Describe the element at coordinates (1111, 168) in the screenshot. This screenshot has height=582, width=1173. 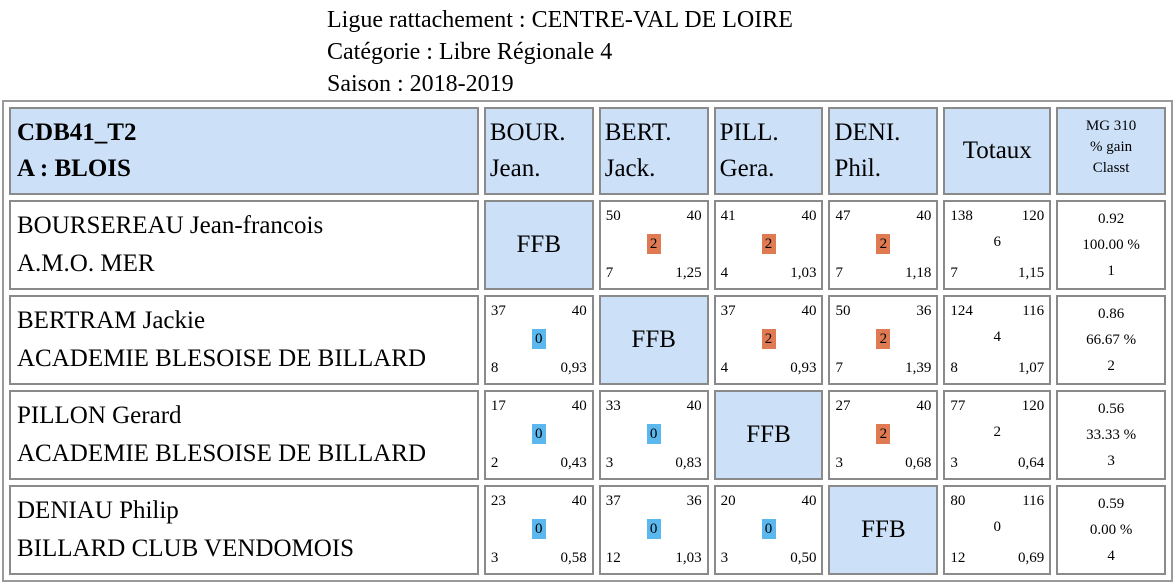
I see `mg-header-line3: Classt` at that location.